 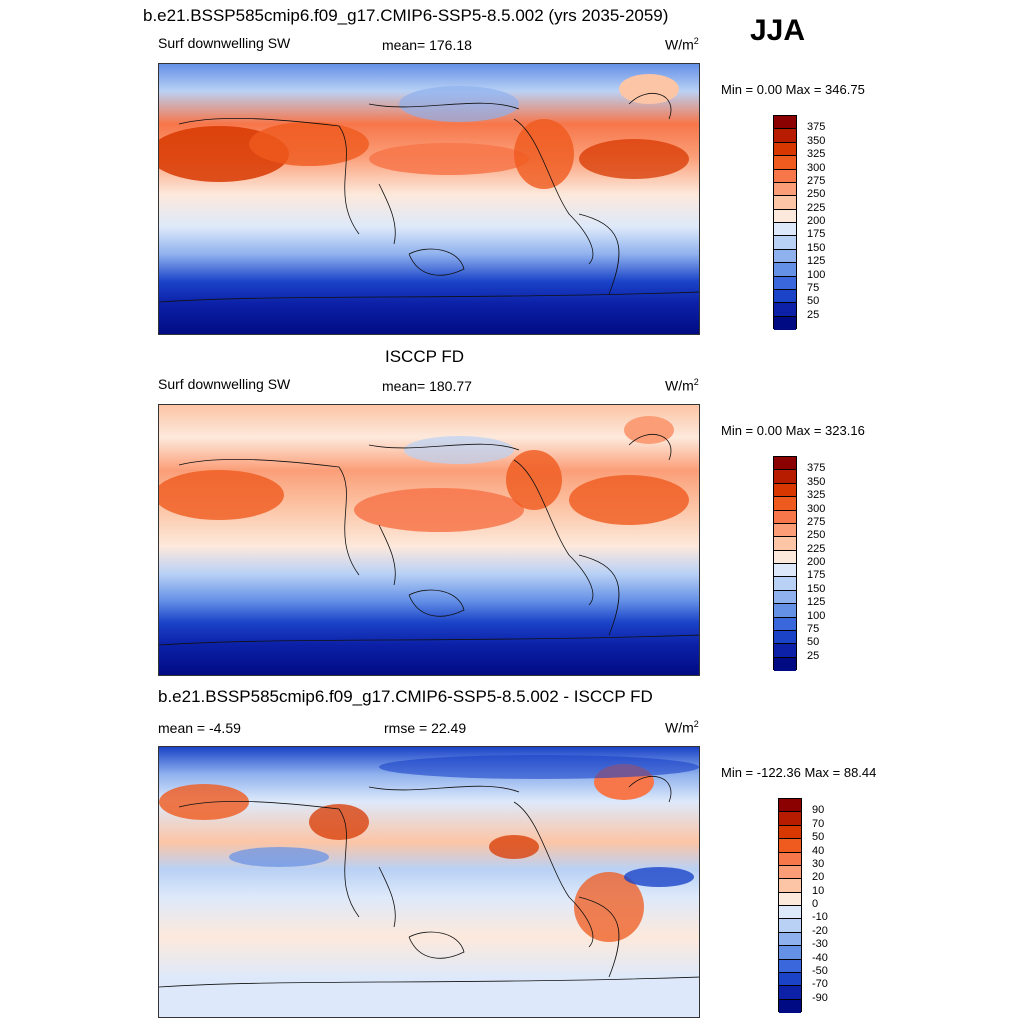 I want to click on colorbar-tick-label: 20, so click(x=818, y=877).